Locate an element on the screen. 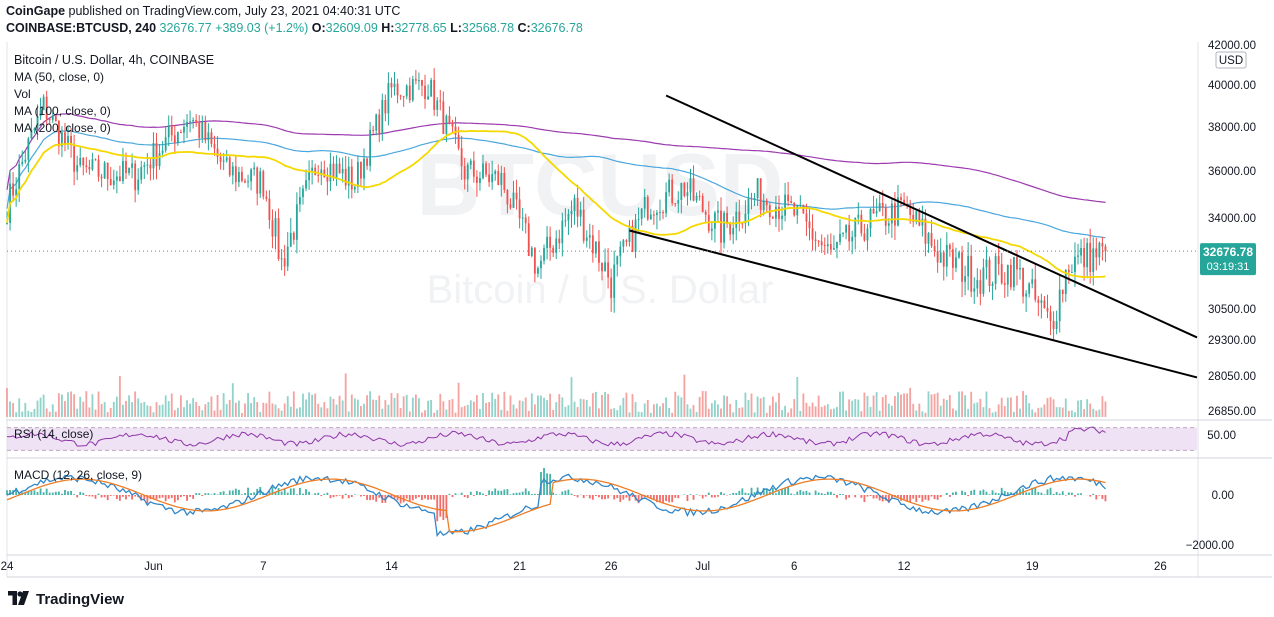 This screenshot has width=1274, height=617. macd-legend: MACD (12, 26, close, 9) is located at coordinates (78, 475).